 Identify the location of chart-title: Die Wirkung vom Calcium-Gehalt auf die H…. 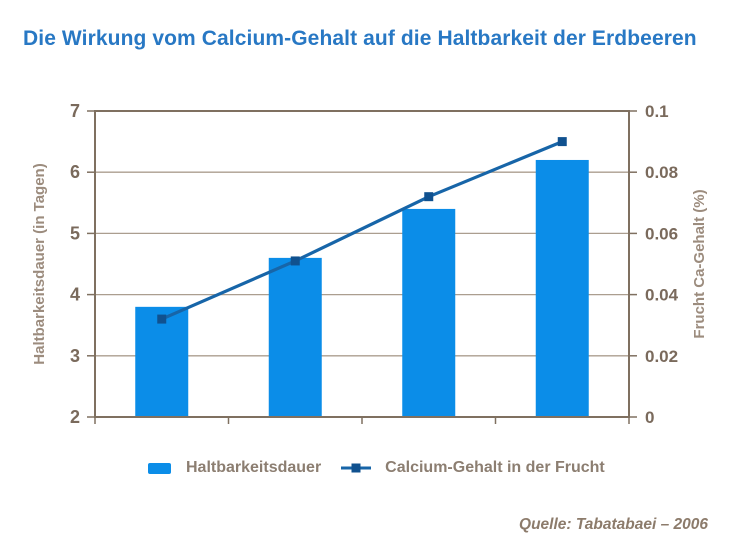
(360, 38).